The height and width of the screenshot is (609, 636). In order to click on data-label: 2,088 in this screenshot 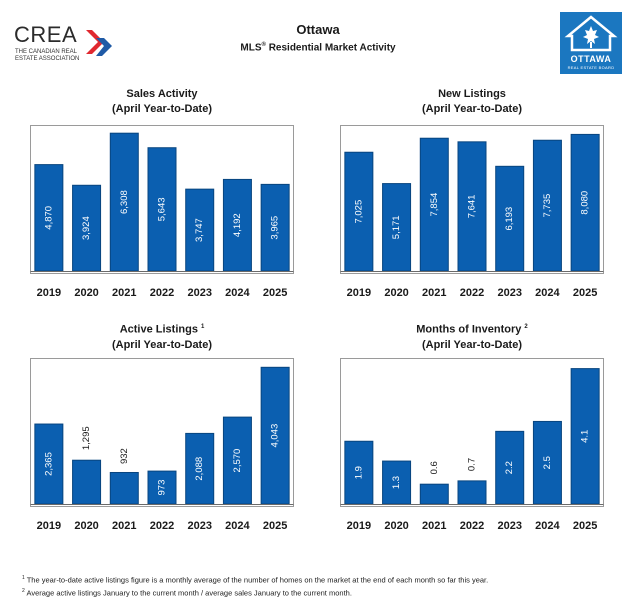, I will do `click(199, 469)`.